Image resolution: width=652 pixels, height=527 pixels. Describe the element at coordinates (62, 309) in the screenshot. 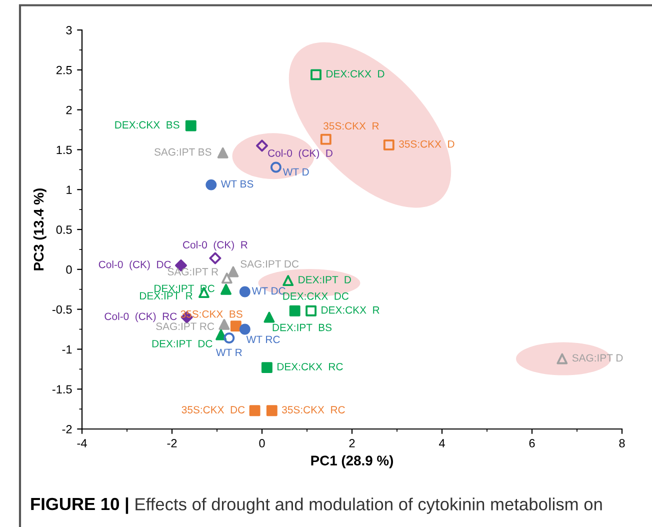

I see `y-tick-label: -0.5` at that location.